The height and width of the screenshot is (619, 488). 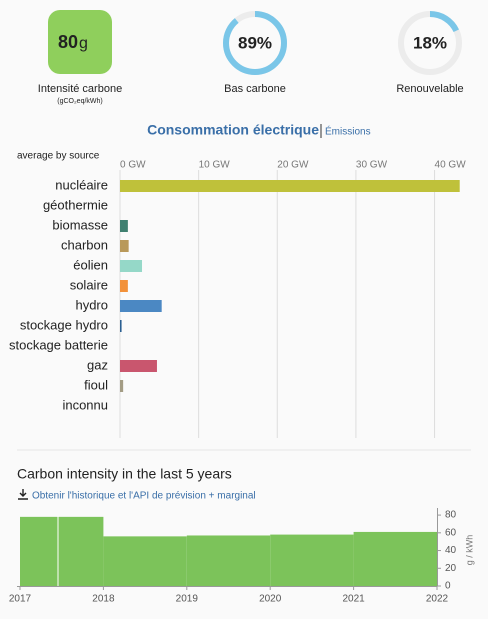 What do you see at coordinates (89, 284) in the screenshot?
I see `category-label: solaire` at bounding box center [89, 284].